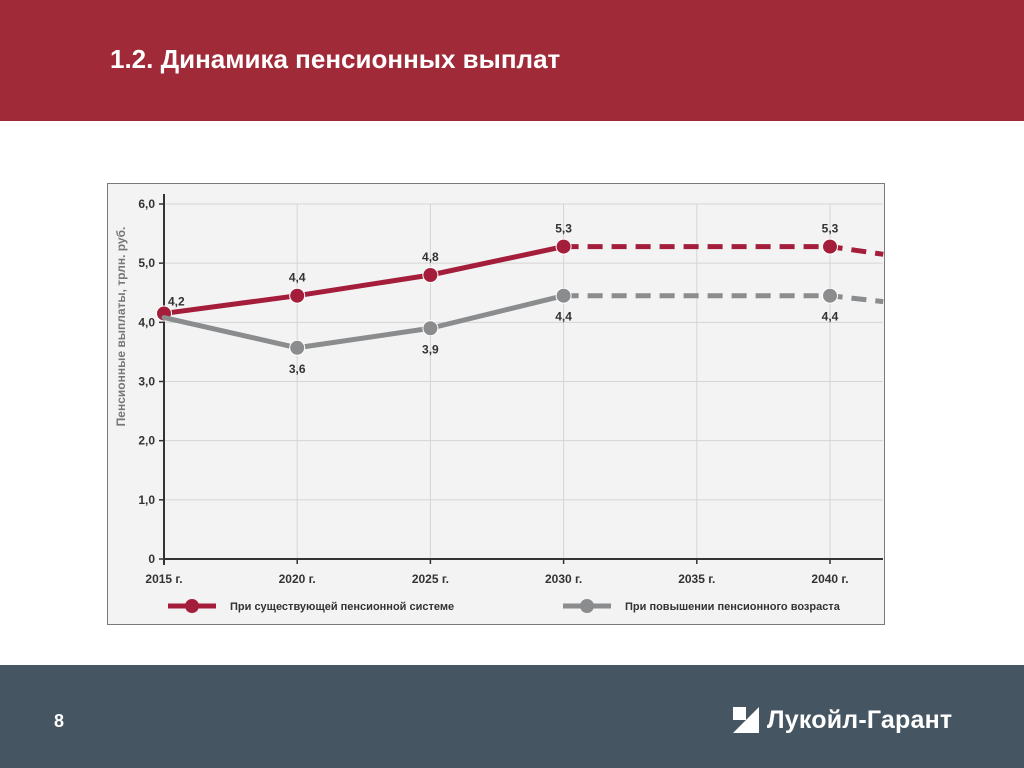 The width and height of the screenshot is (1024, 768). What do you see at coordinates (151, 559) in the screenshot?
I see `y-tick-label: 0` at bounding box center [151, 559].